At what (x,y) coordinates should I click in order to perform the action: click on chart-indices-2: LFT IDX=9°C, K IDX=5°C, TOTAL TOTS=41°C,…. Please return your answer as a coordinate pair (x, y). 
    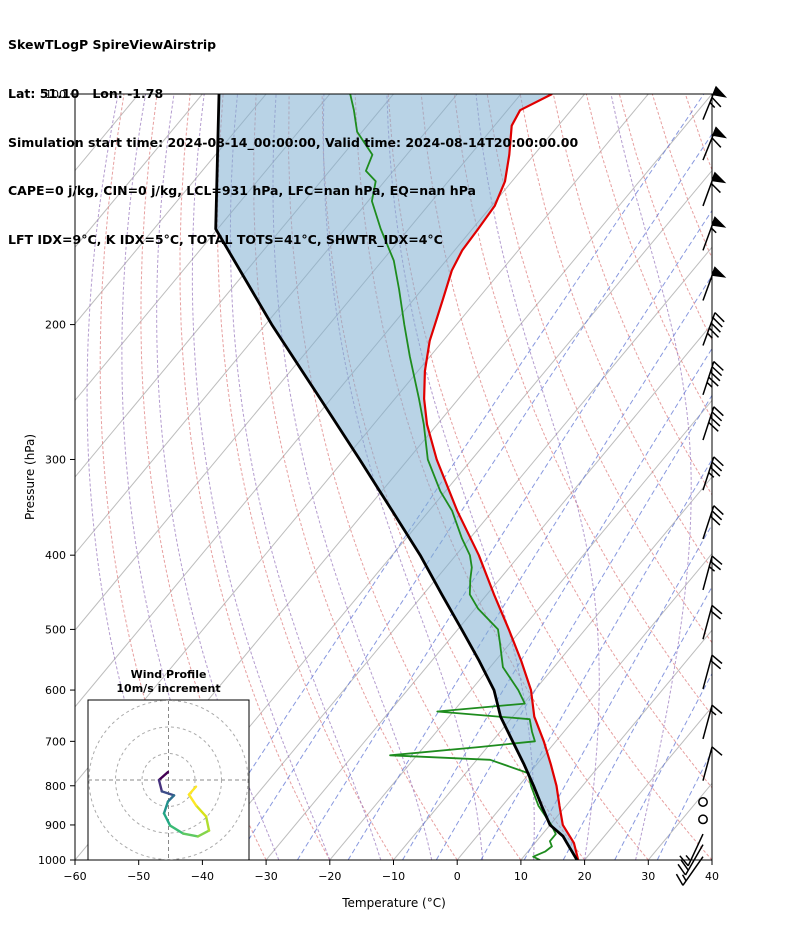
    Looking at the image, I should click on (225, 239).